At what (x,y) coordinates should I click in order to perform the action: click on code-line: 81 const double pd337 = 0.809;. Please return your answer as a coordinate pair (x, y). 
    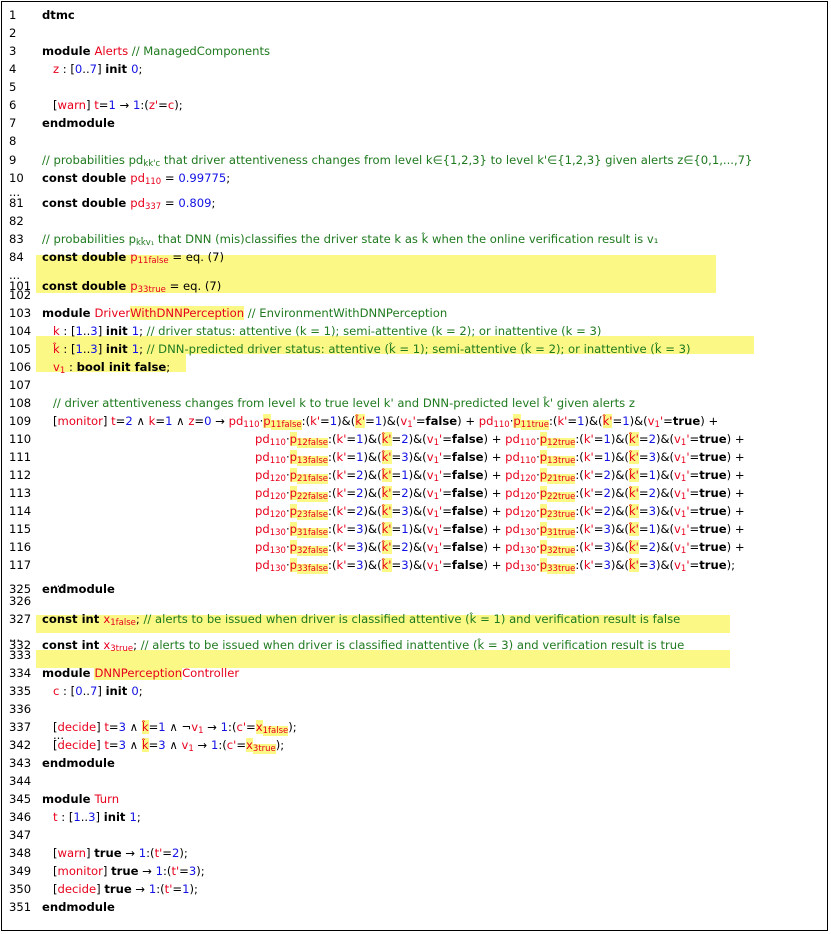
    Looking at the image, I should click on (415, 203).